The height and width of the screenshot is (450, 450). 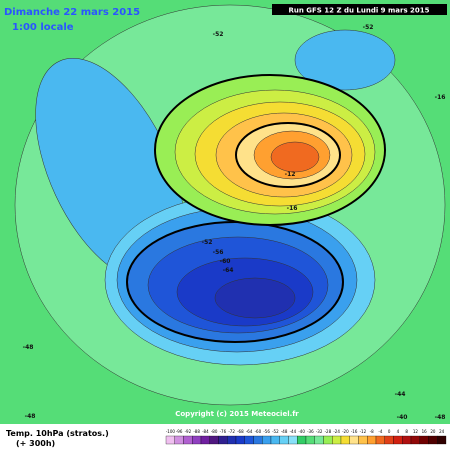 I want to click on colorbar-label: 24, so click(x=442, y=431).